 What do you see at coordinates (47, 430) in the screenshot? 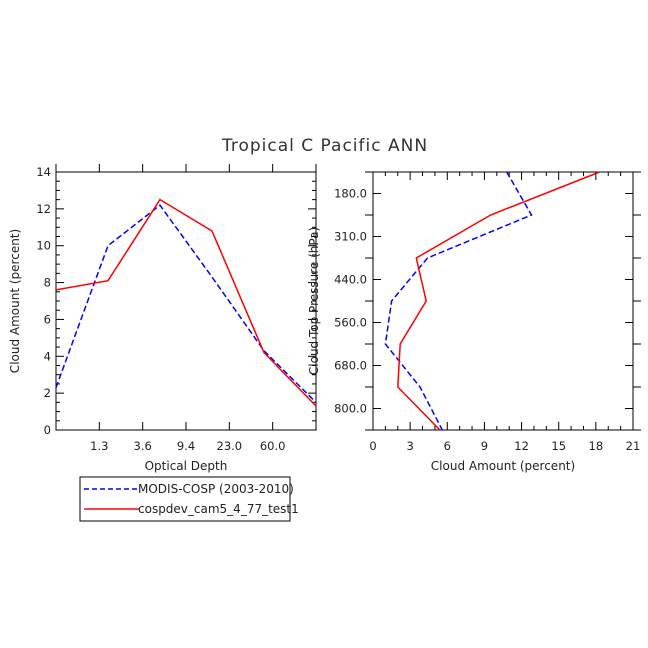
I see `left-y-tick-label: 0` at bounding box center [47, 430].